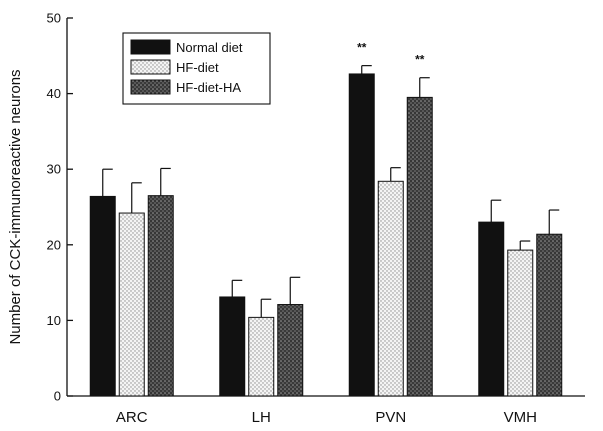 This screenshot has width=603, height=431. I want to click on y-axis: 0 10 20 30 40 50, so click(60, 207).